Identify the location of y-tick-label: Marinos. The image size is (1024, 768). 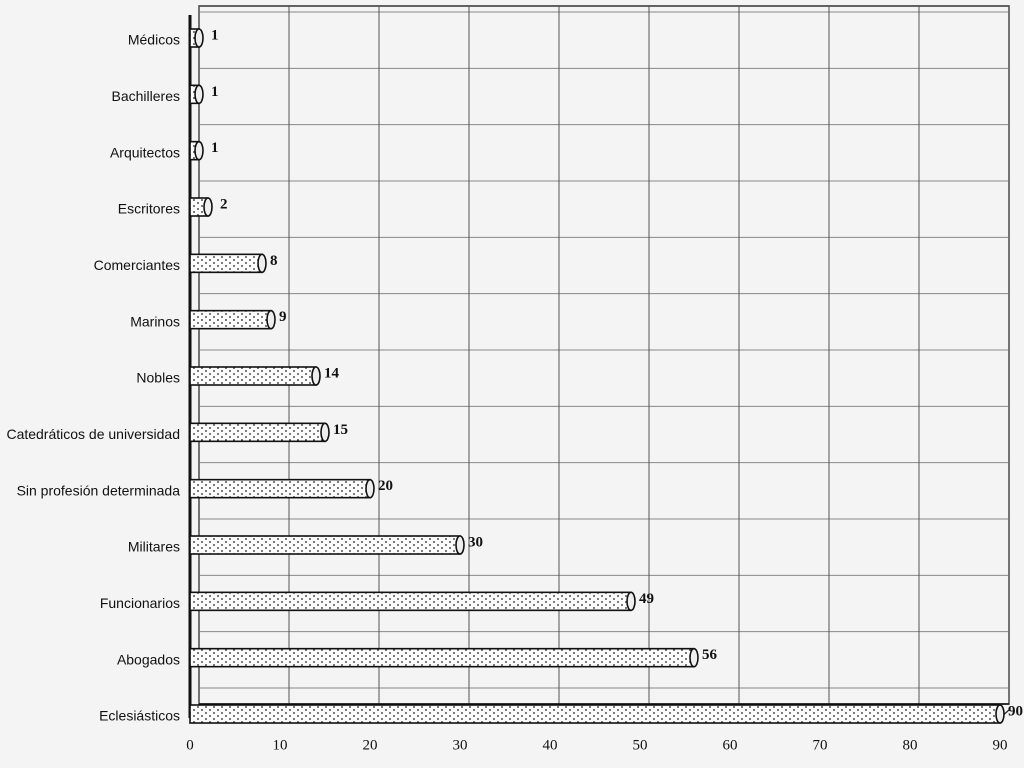
(155, 321).